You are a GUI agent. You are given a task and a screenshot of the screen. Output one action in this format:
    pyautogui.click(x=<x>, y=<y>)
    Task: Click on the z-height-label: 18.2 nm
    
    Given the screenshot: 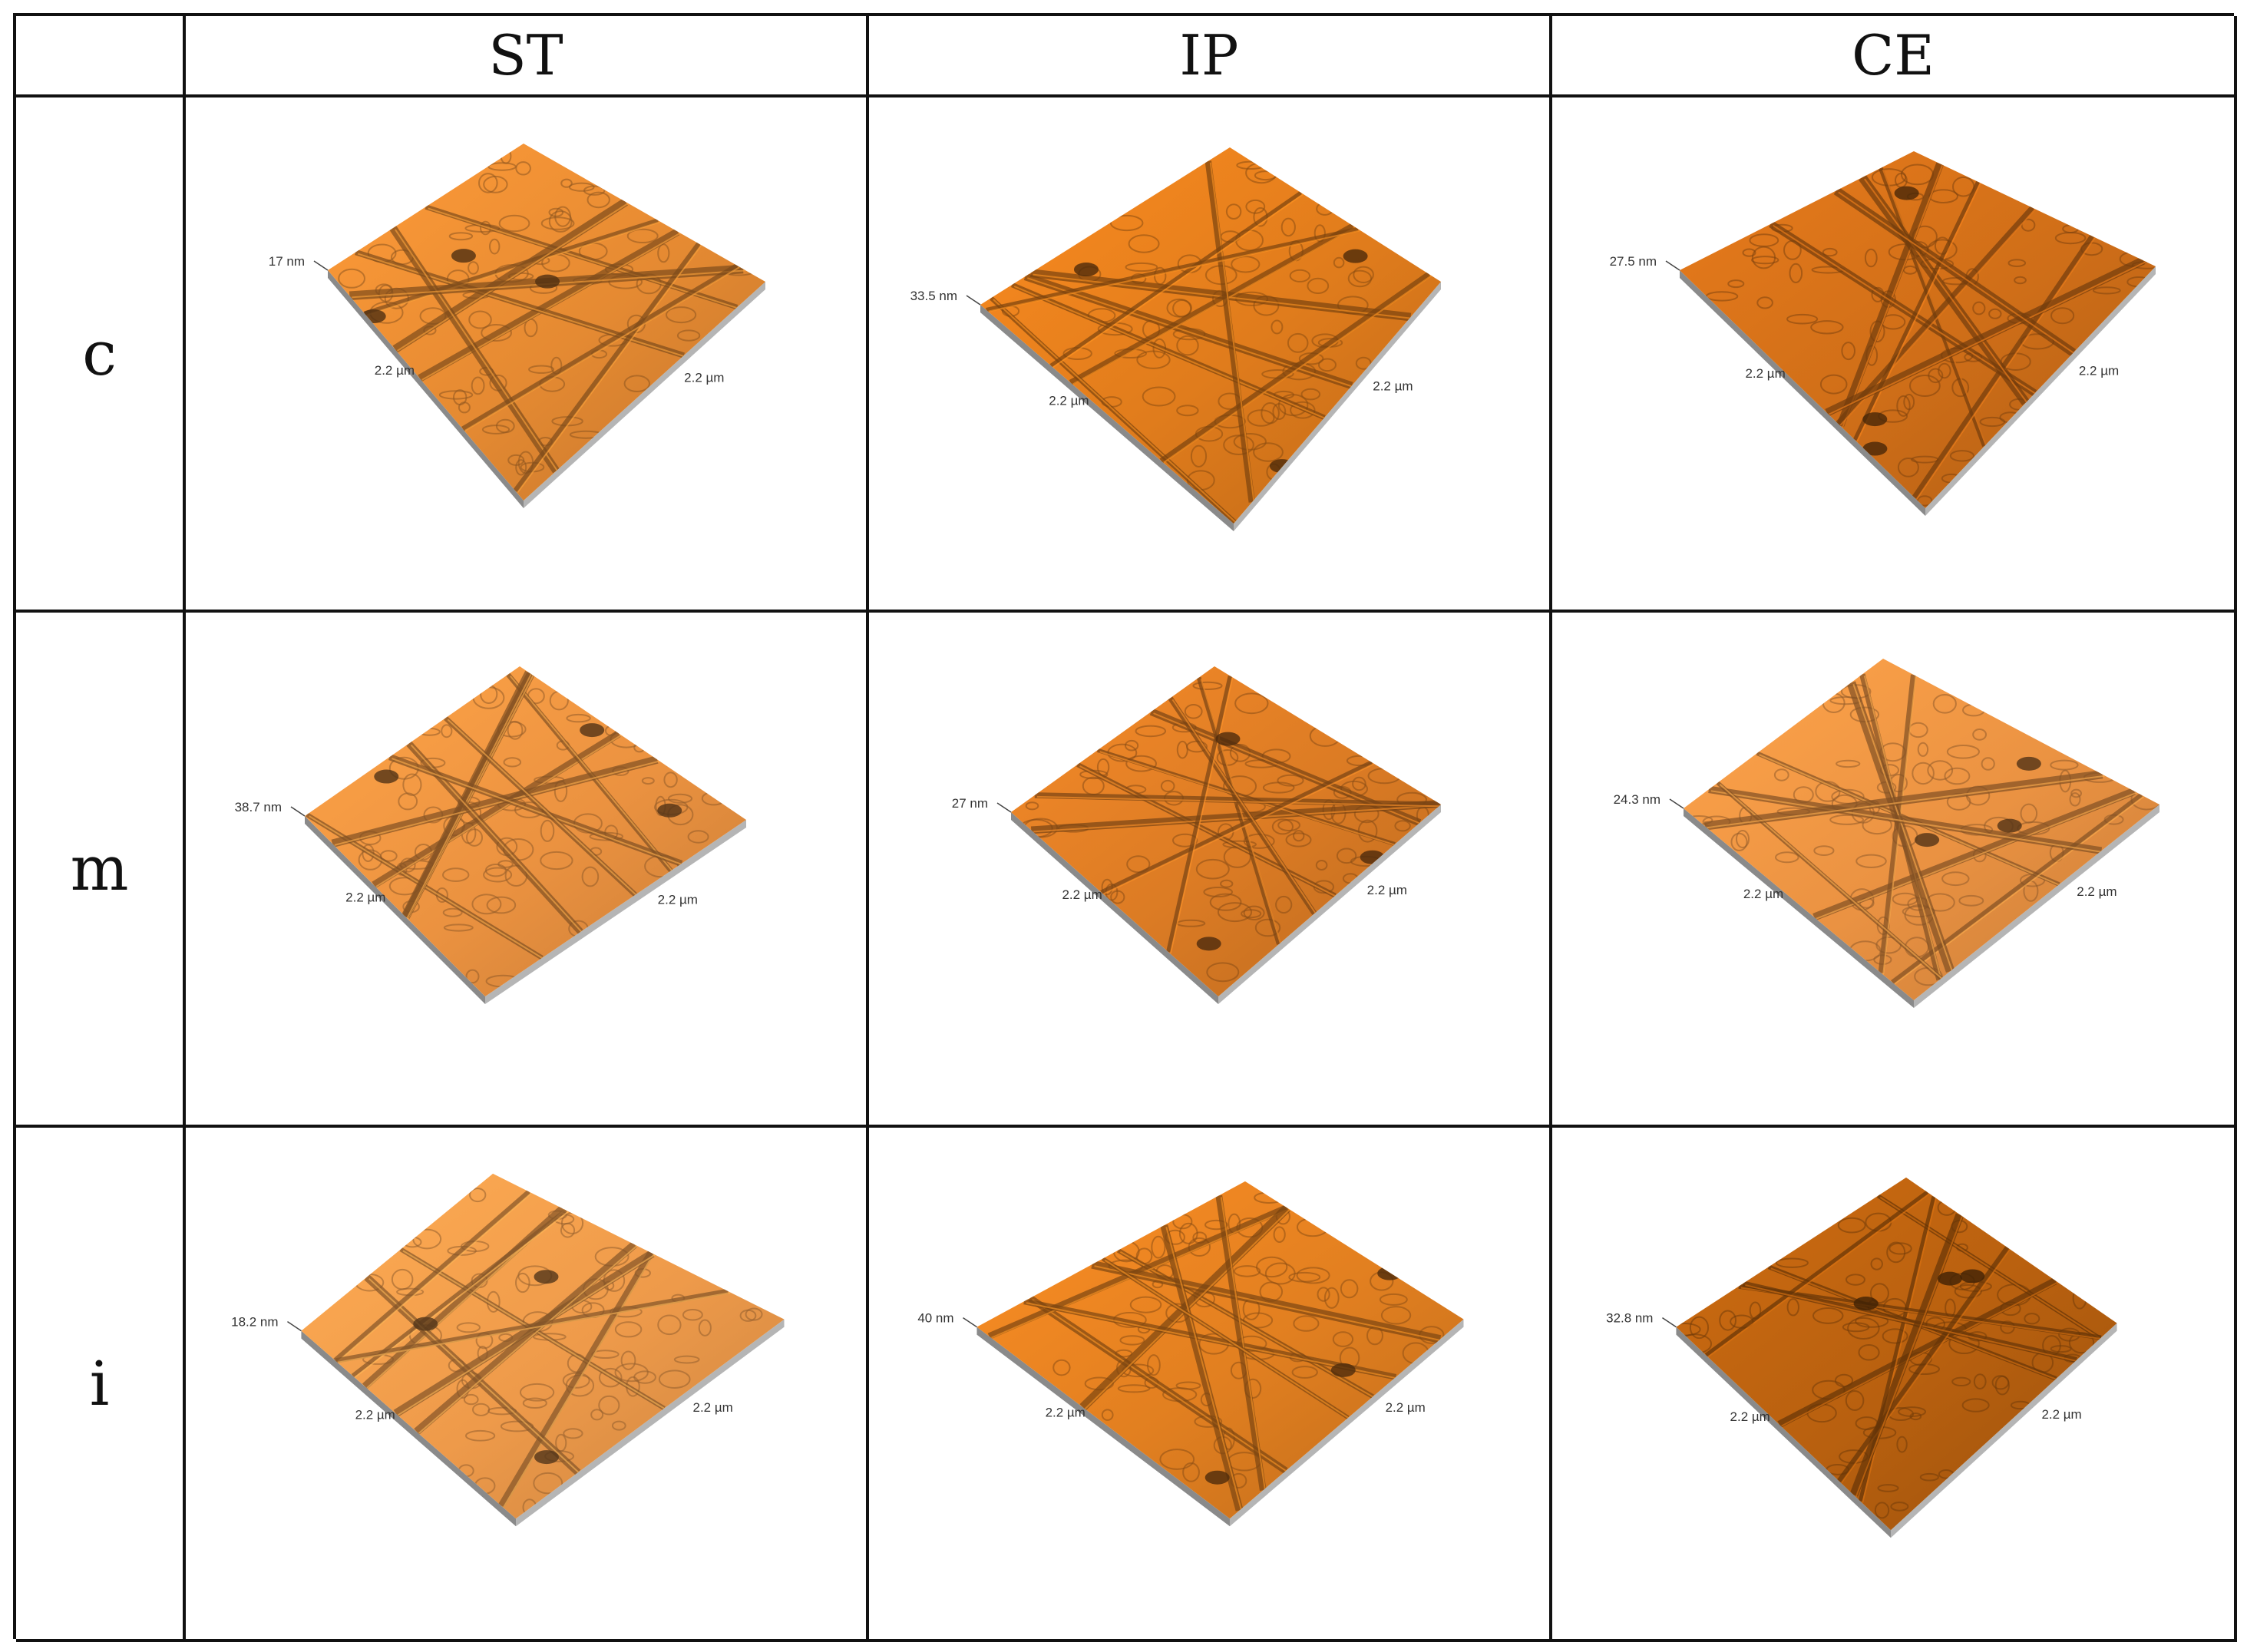 What is the action you would take?
    pyautogui.click(x=255, y=1322)
    